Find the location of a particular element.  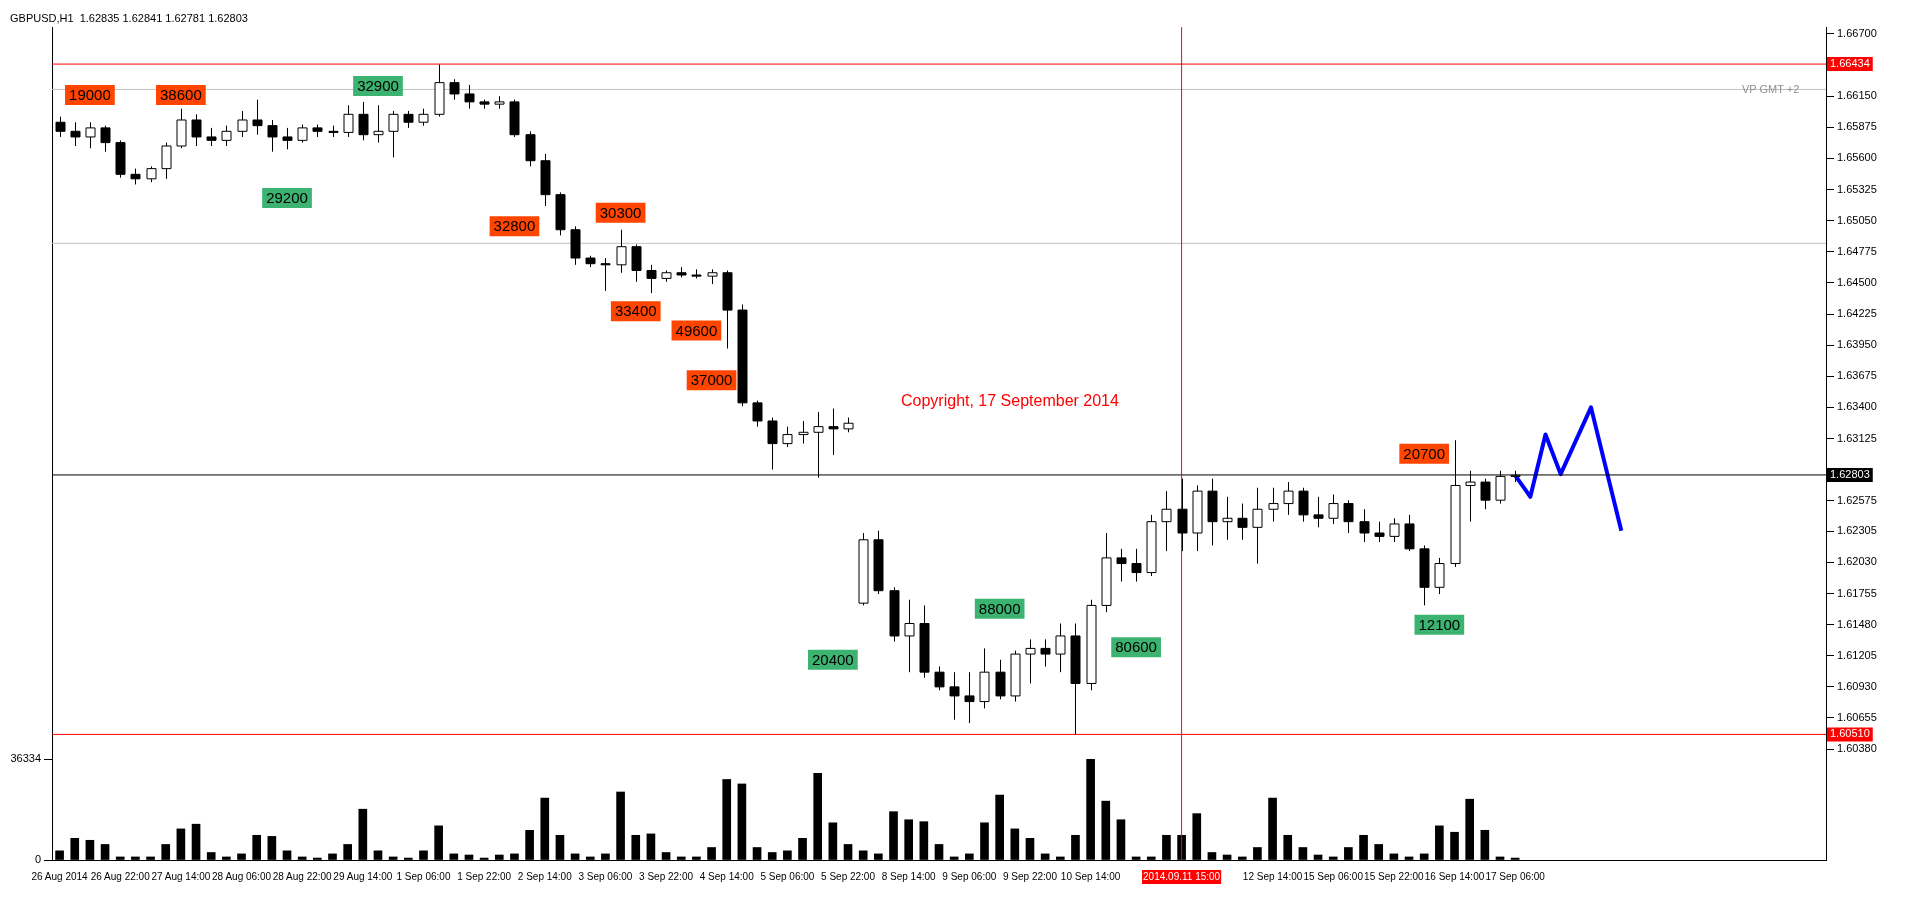

y-tick-label: 1.62030 is located at coordinates (1857, 561).